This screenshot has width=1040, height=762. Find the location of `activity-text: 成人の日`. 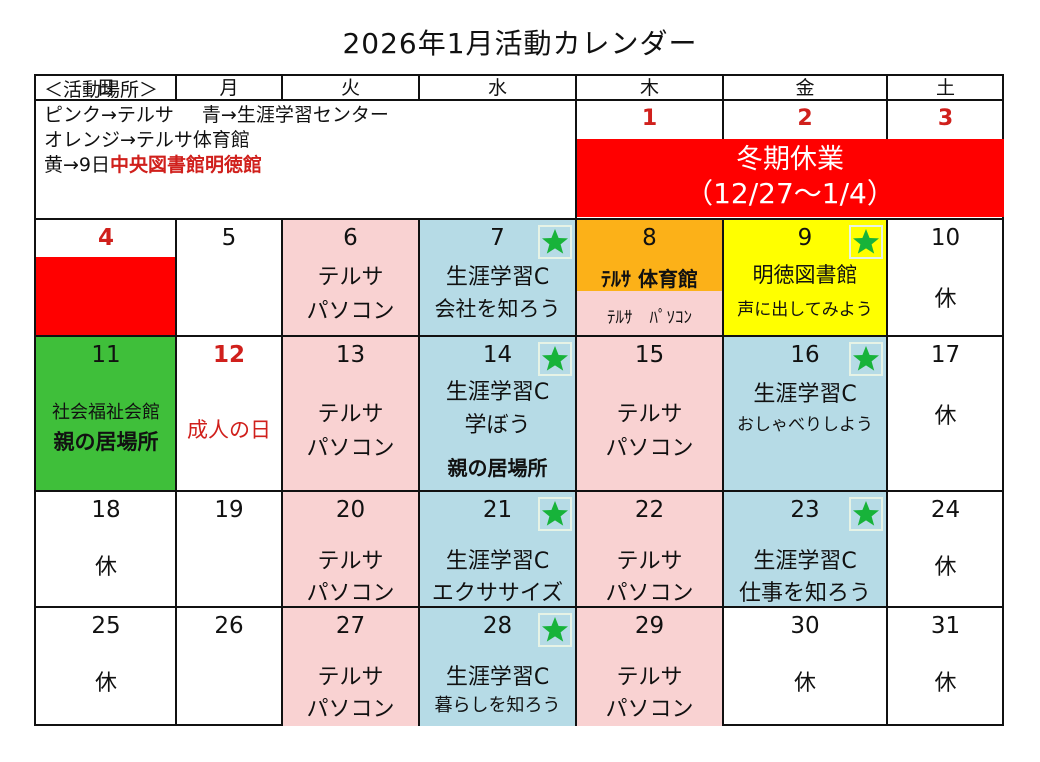

activity-text: 成人の日 is located at coordinates (229, 430).